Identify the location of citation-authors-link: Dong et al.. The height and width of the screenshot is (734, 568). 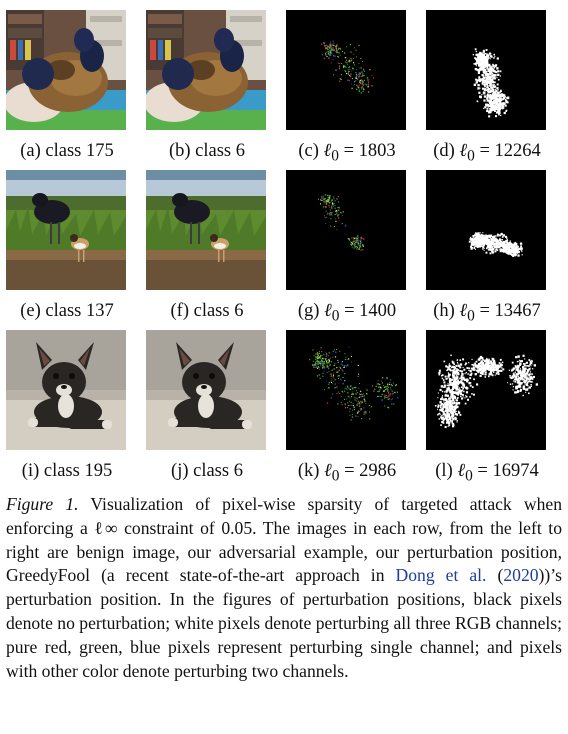
(441, 575).